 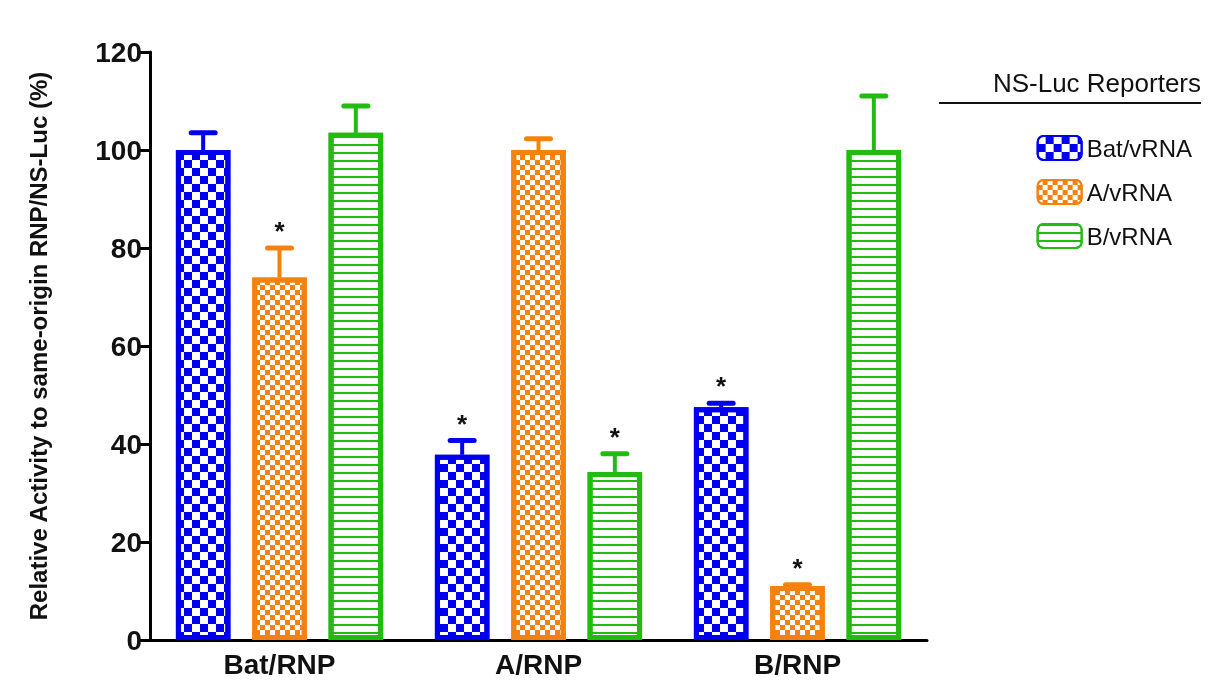 I want to click on x-tick-label: B/RNP, so click(x=797, y=664).